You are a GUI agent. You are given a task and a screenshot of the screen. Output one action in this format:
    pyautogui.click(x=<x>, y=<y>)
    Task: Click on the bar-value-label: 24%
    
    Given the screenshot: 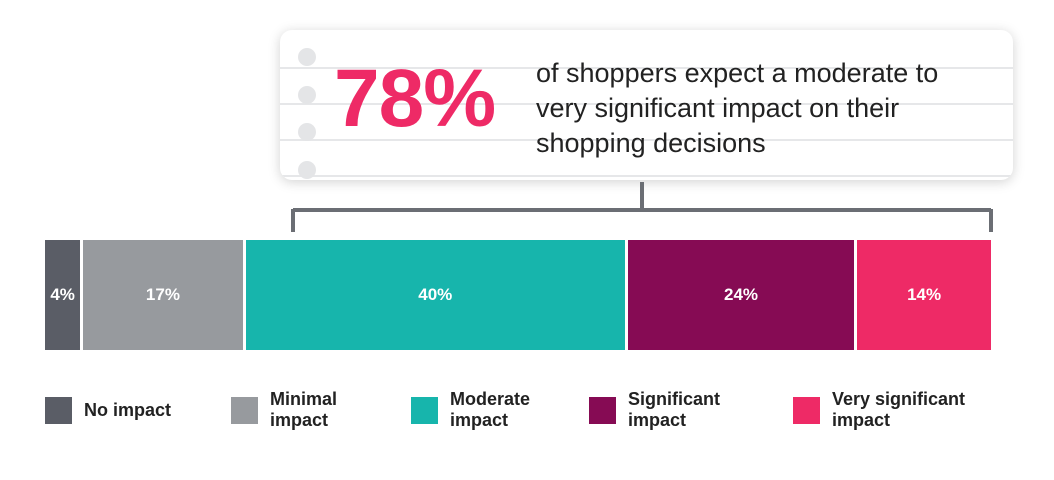 What is the action you would take?
    pyautogui.click(x=741, y=294)
    